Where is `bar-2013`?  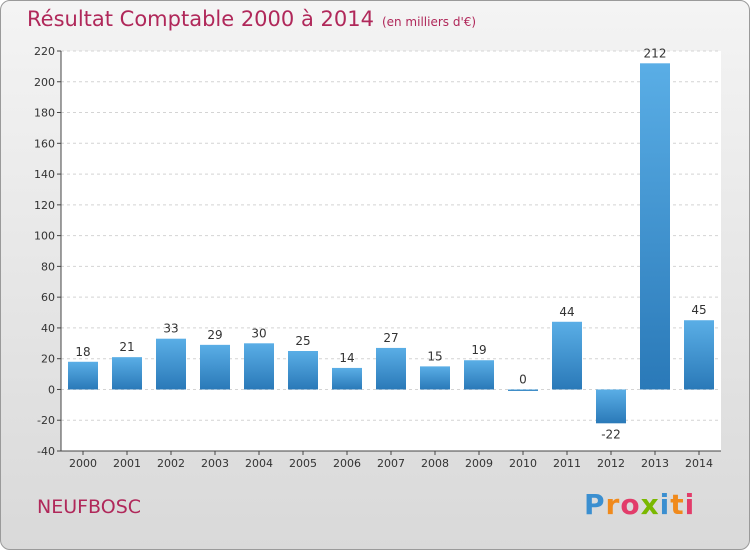 bar-2013 is located at coordinates (655, 226).